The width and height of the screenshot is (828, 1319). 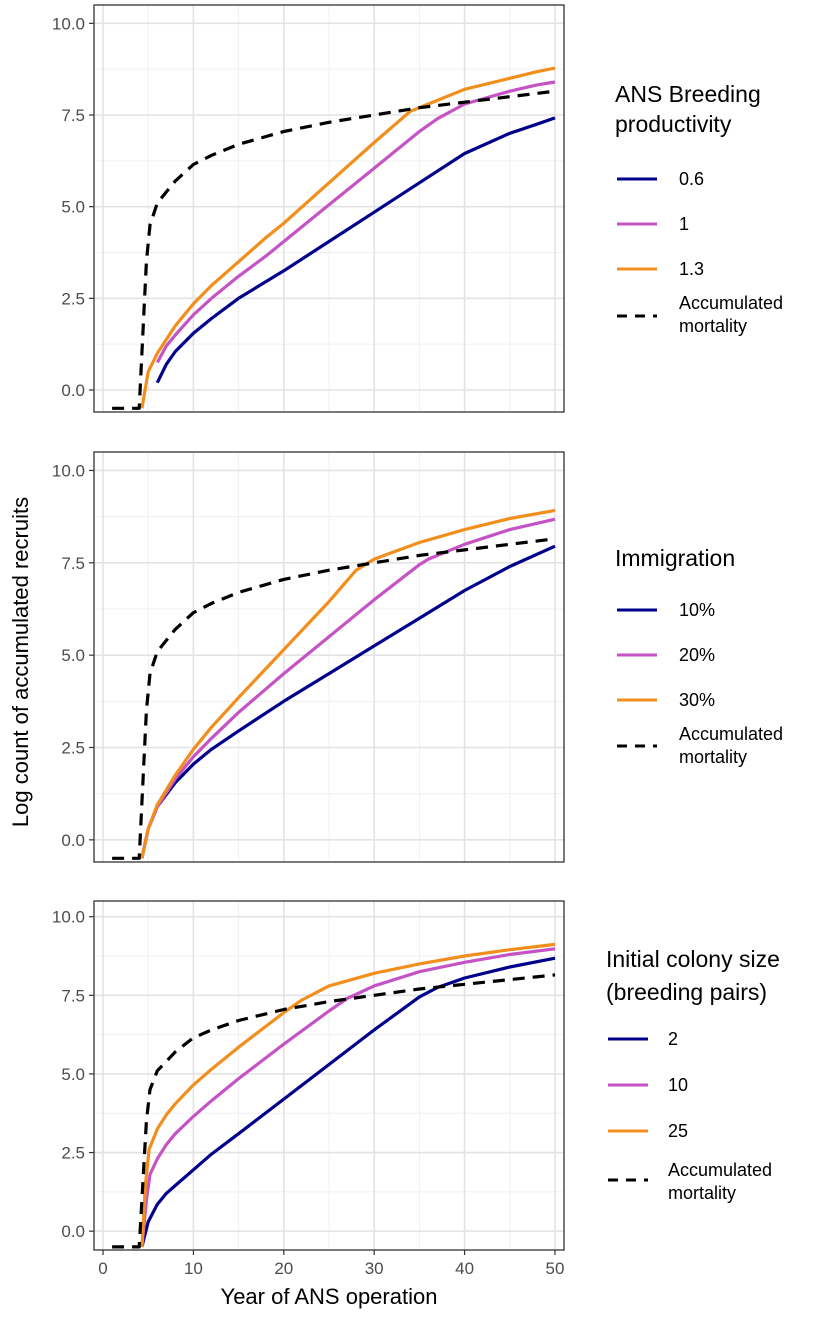 I want to click on y-axis-title: Log count of accumulated recruits, so click(x=20, y=662).